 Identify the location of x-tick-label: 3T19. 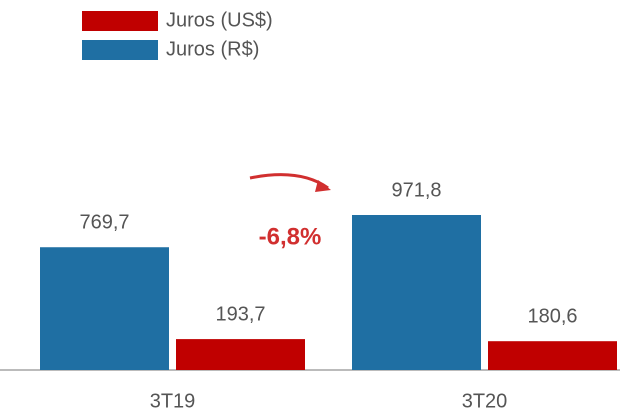
(173, 401).